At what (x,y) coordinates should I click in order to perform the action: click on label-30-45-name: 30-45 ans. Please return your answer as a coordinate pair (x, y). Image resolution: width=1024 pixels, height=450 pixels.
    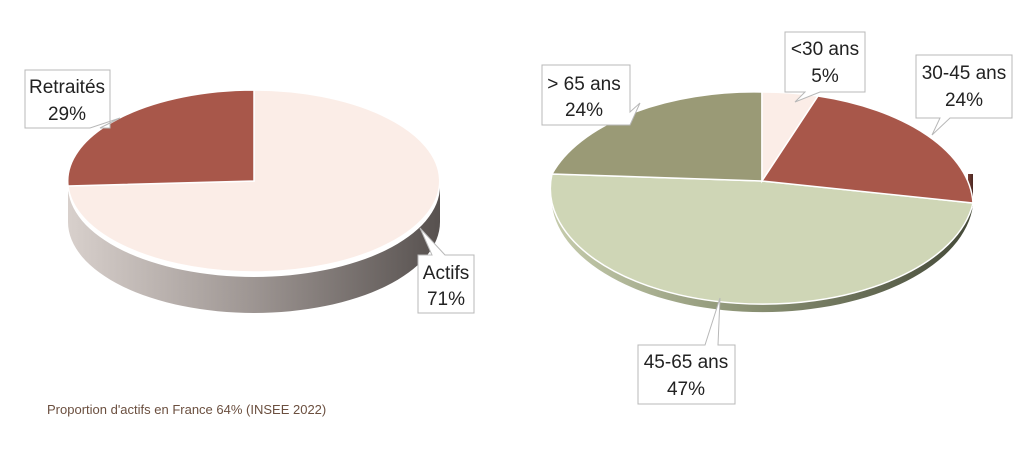
    Looking at the image, I should click on (964, 73).